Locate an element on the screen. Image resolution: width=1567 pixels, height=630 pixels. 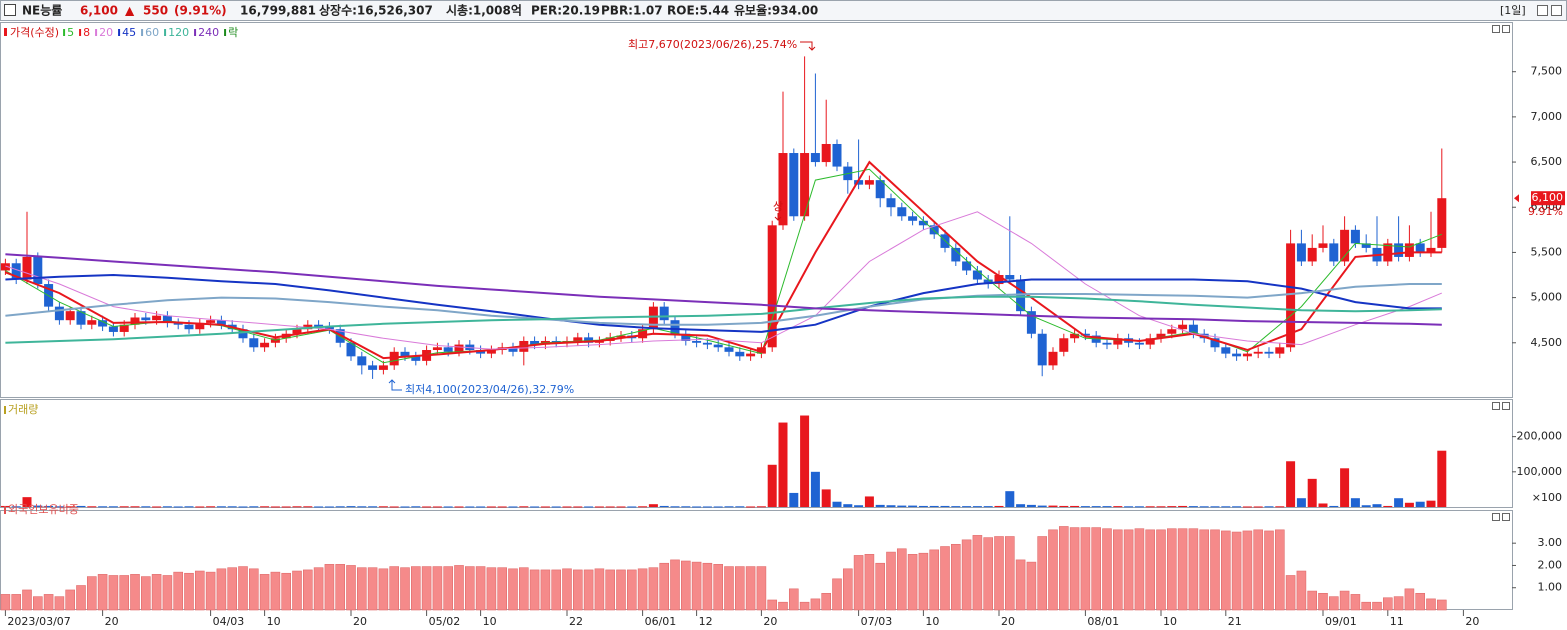
legend-label: 60 is located at coordinates (152, 32).